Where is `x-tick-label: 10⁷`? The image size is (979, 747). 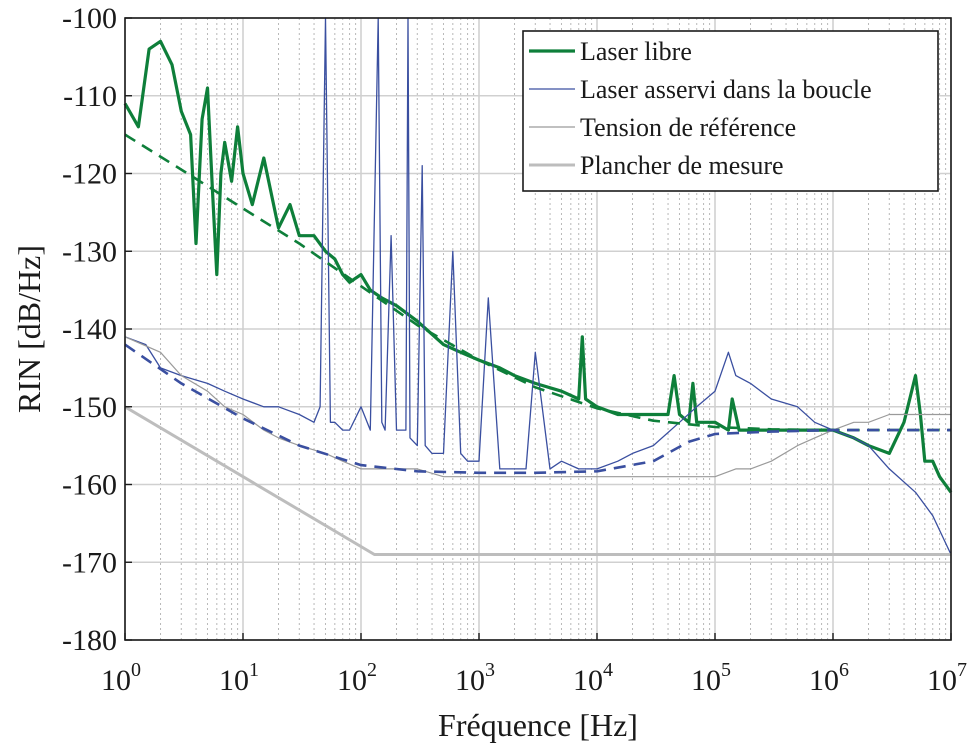
x-tick-label: 10⁷ is located at coordinates (947, 678).